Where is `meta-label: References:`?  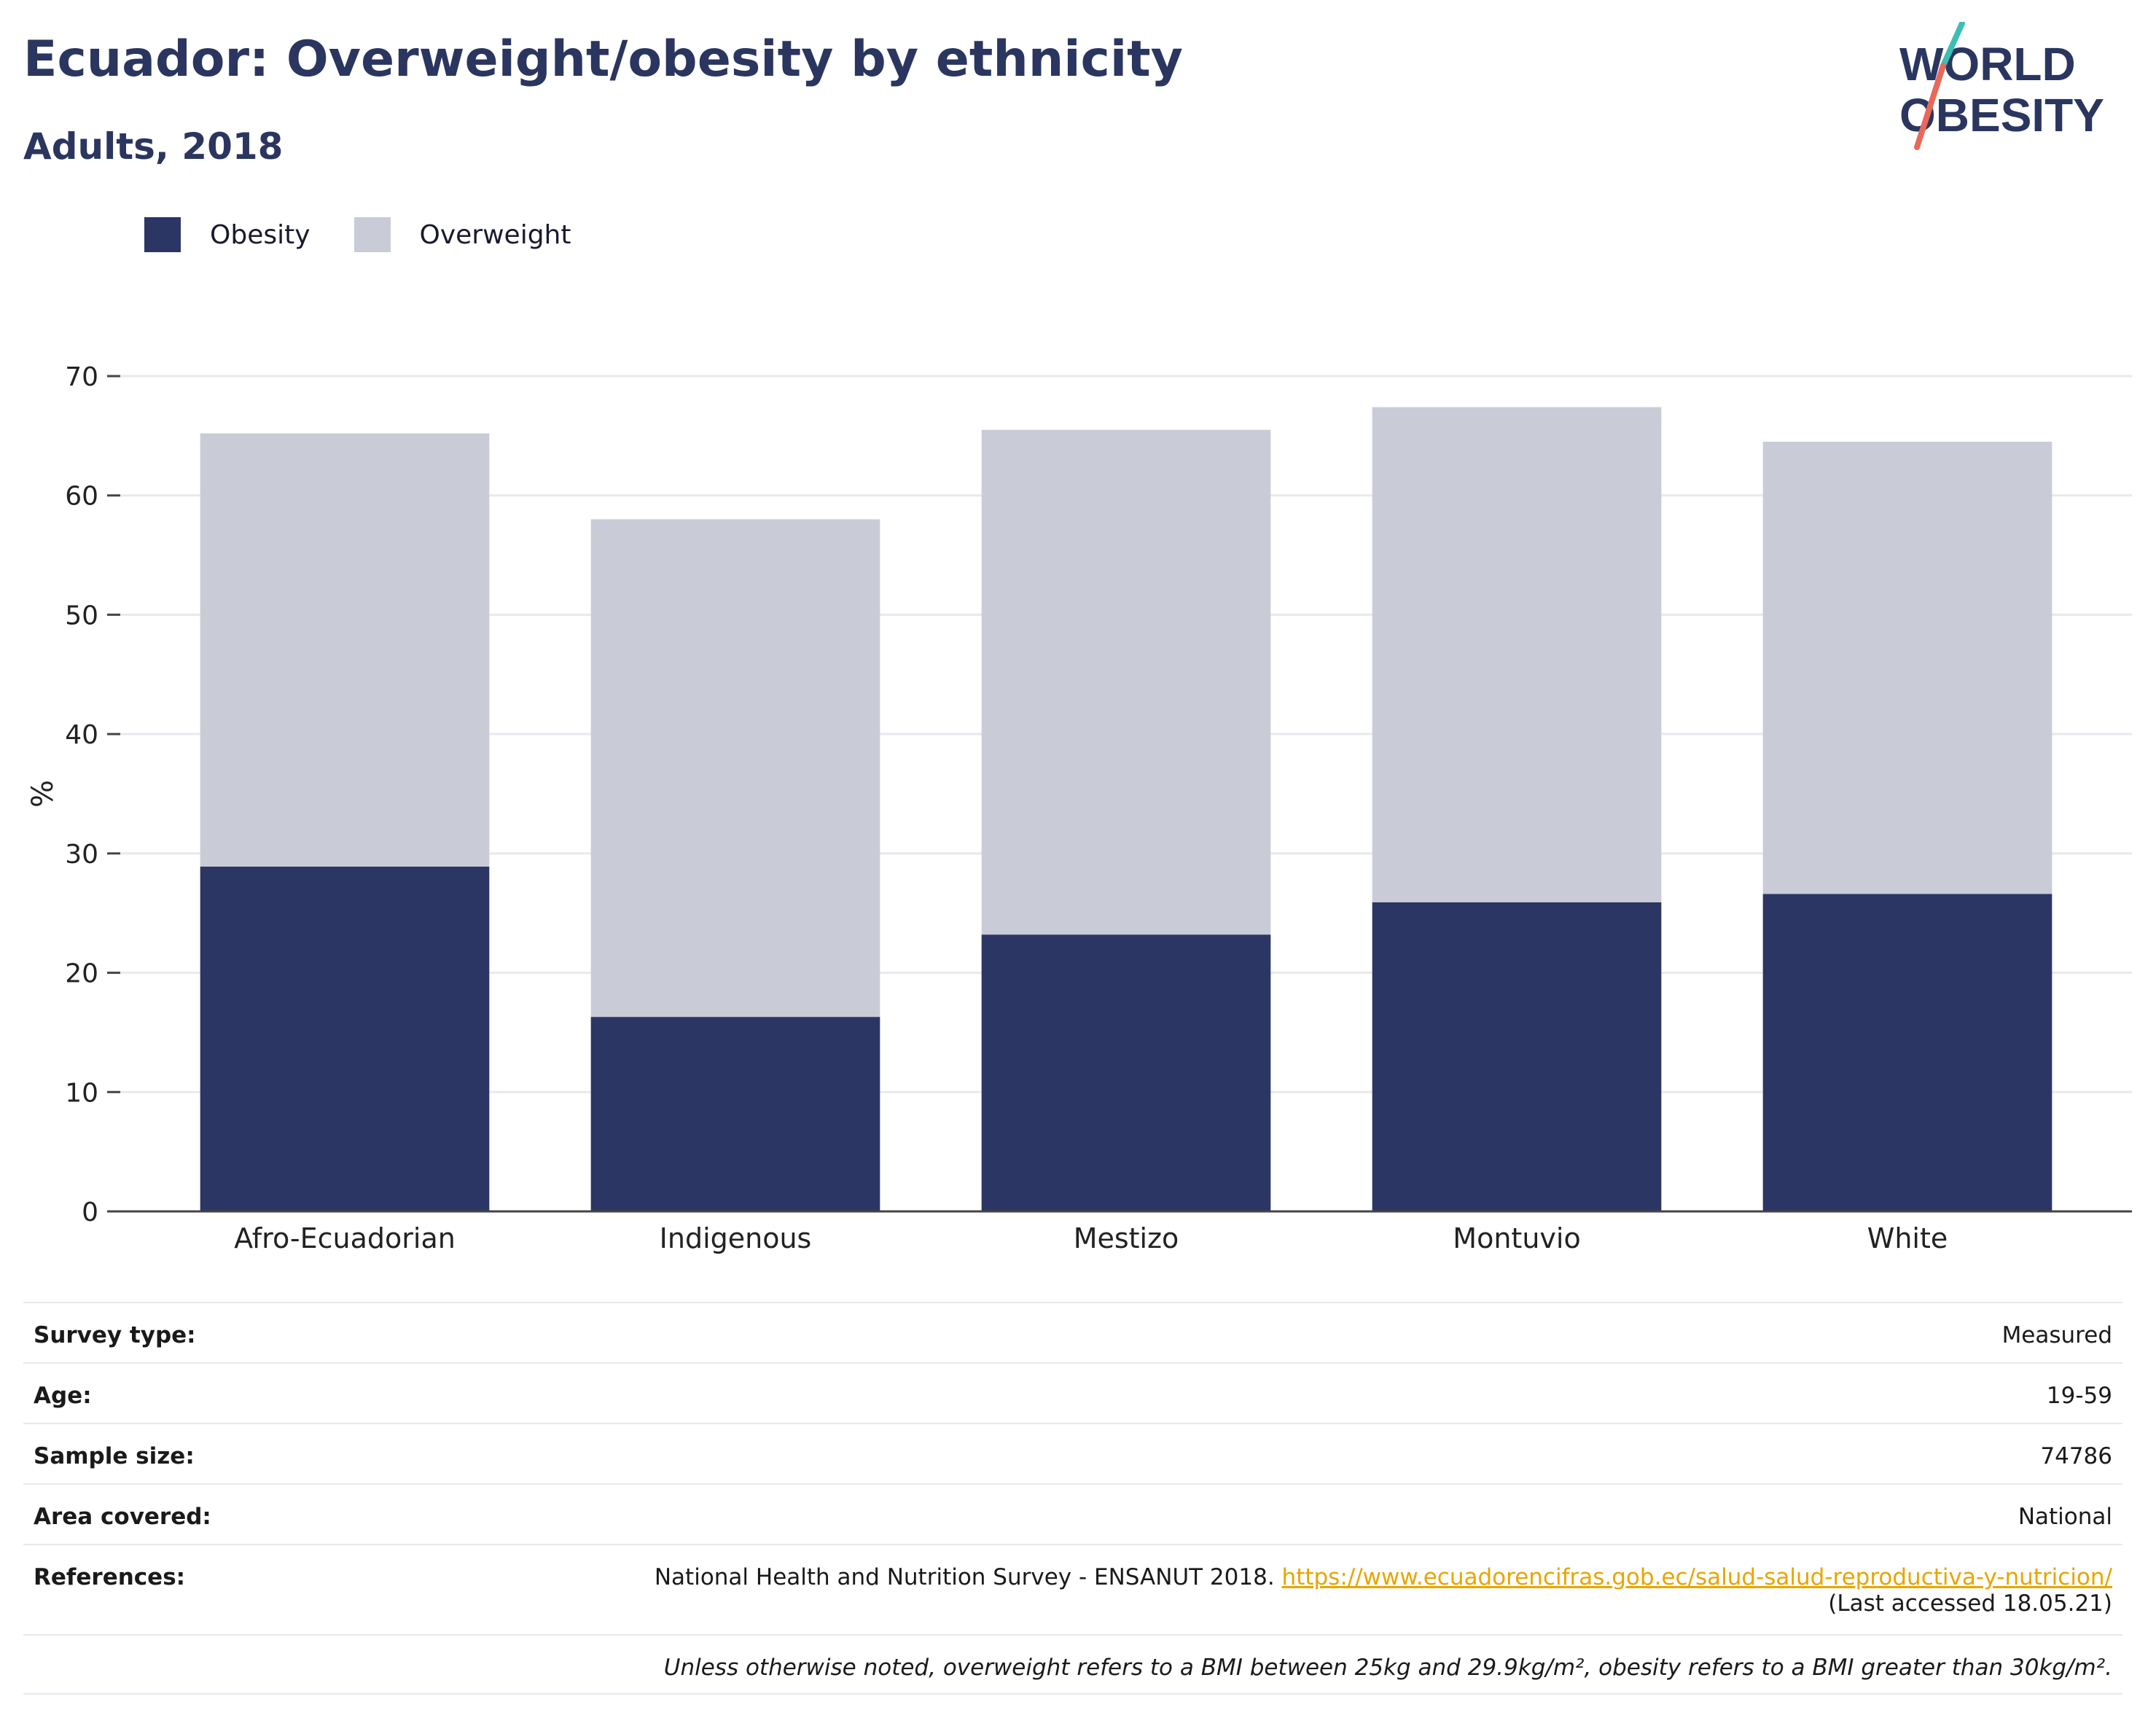
meta-label: References: is located at coordinates (110, 1577).